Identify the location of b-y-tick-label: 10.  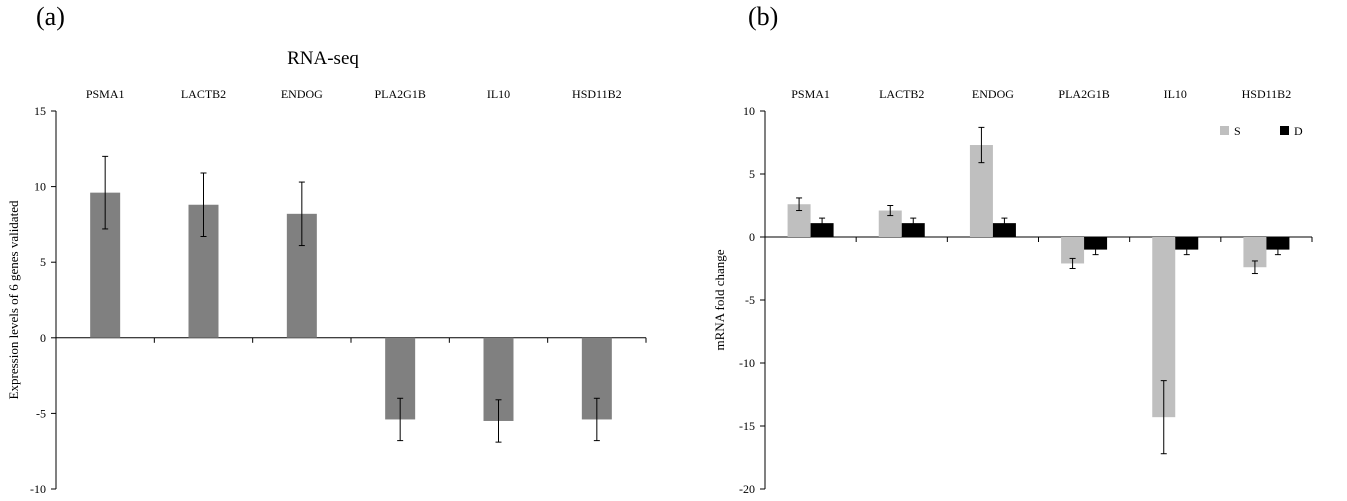
(749, 111).